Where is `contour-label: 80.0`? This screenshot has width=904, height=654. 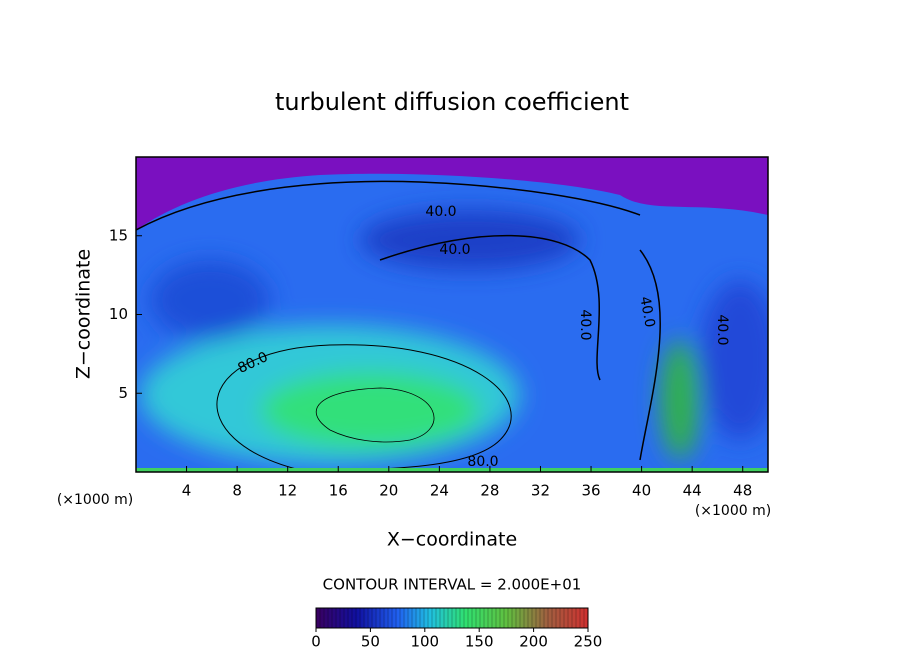 contour-label: 80.0 is located at coordinates (482, 462).